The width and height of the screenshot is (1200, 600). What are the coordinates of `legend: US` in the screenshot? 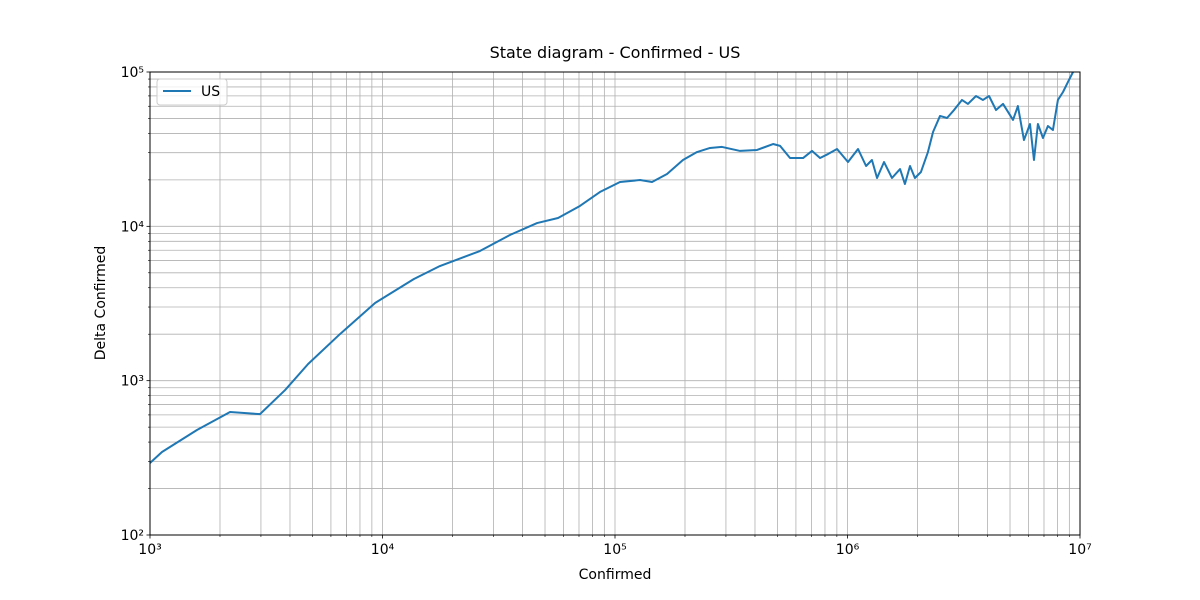 It's located at (192, 92).